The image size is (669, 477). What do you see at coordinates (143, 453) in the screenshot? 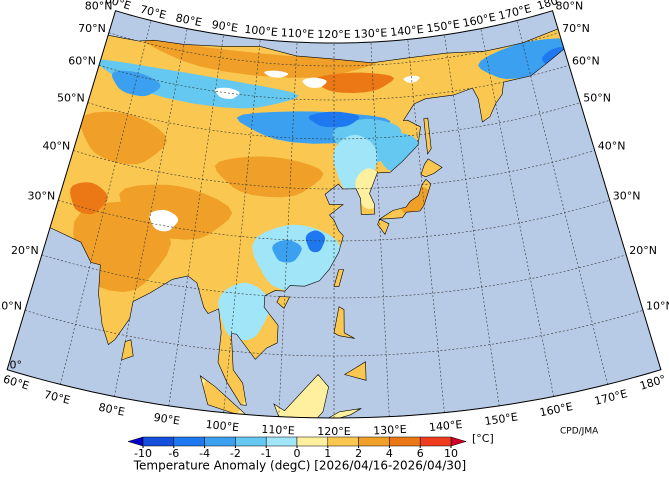
I see `colorbar-tick-label: -10` at bounding box center [143, 453].